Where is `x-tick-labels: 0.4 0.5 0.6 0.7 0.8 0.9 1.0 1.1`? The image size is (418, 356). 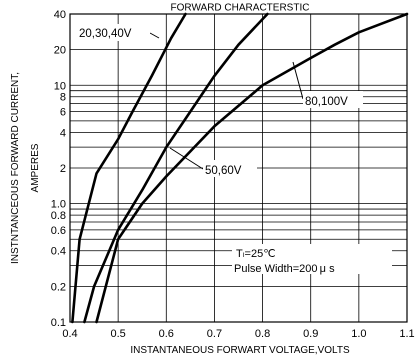 x-tick-labels: 0.4 0.5 0.6 0.7 0.8 0.9 1.0 1.1 is located at coordinates (238, 334).